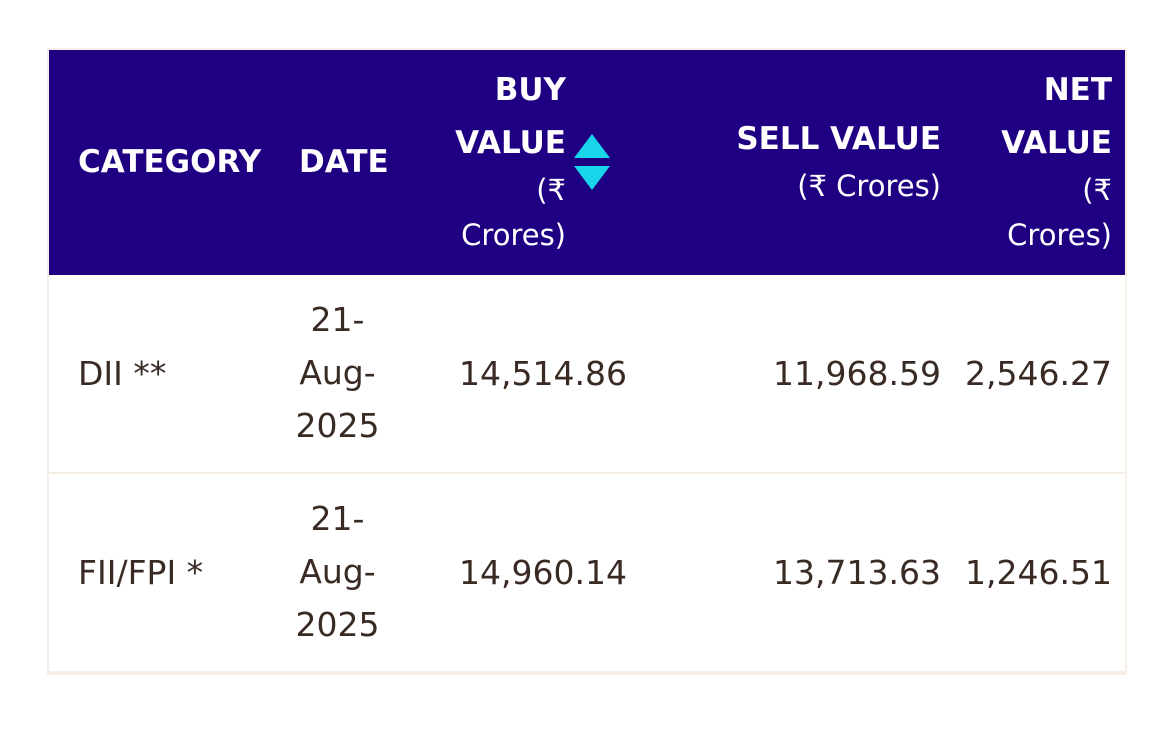  What do you see at coordinates (141, 572) in the screenshot?
I see `cell-category: FII/FPI *` at bounding box center [141, 572].